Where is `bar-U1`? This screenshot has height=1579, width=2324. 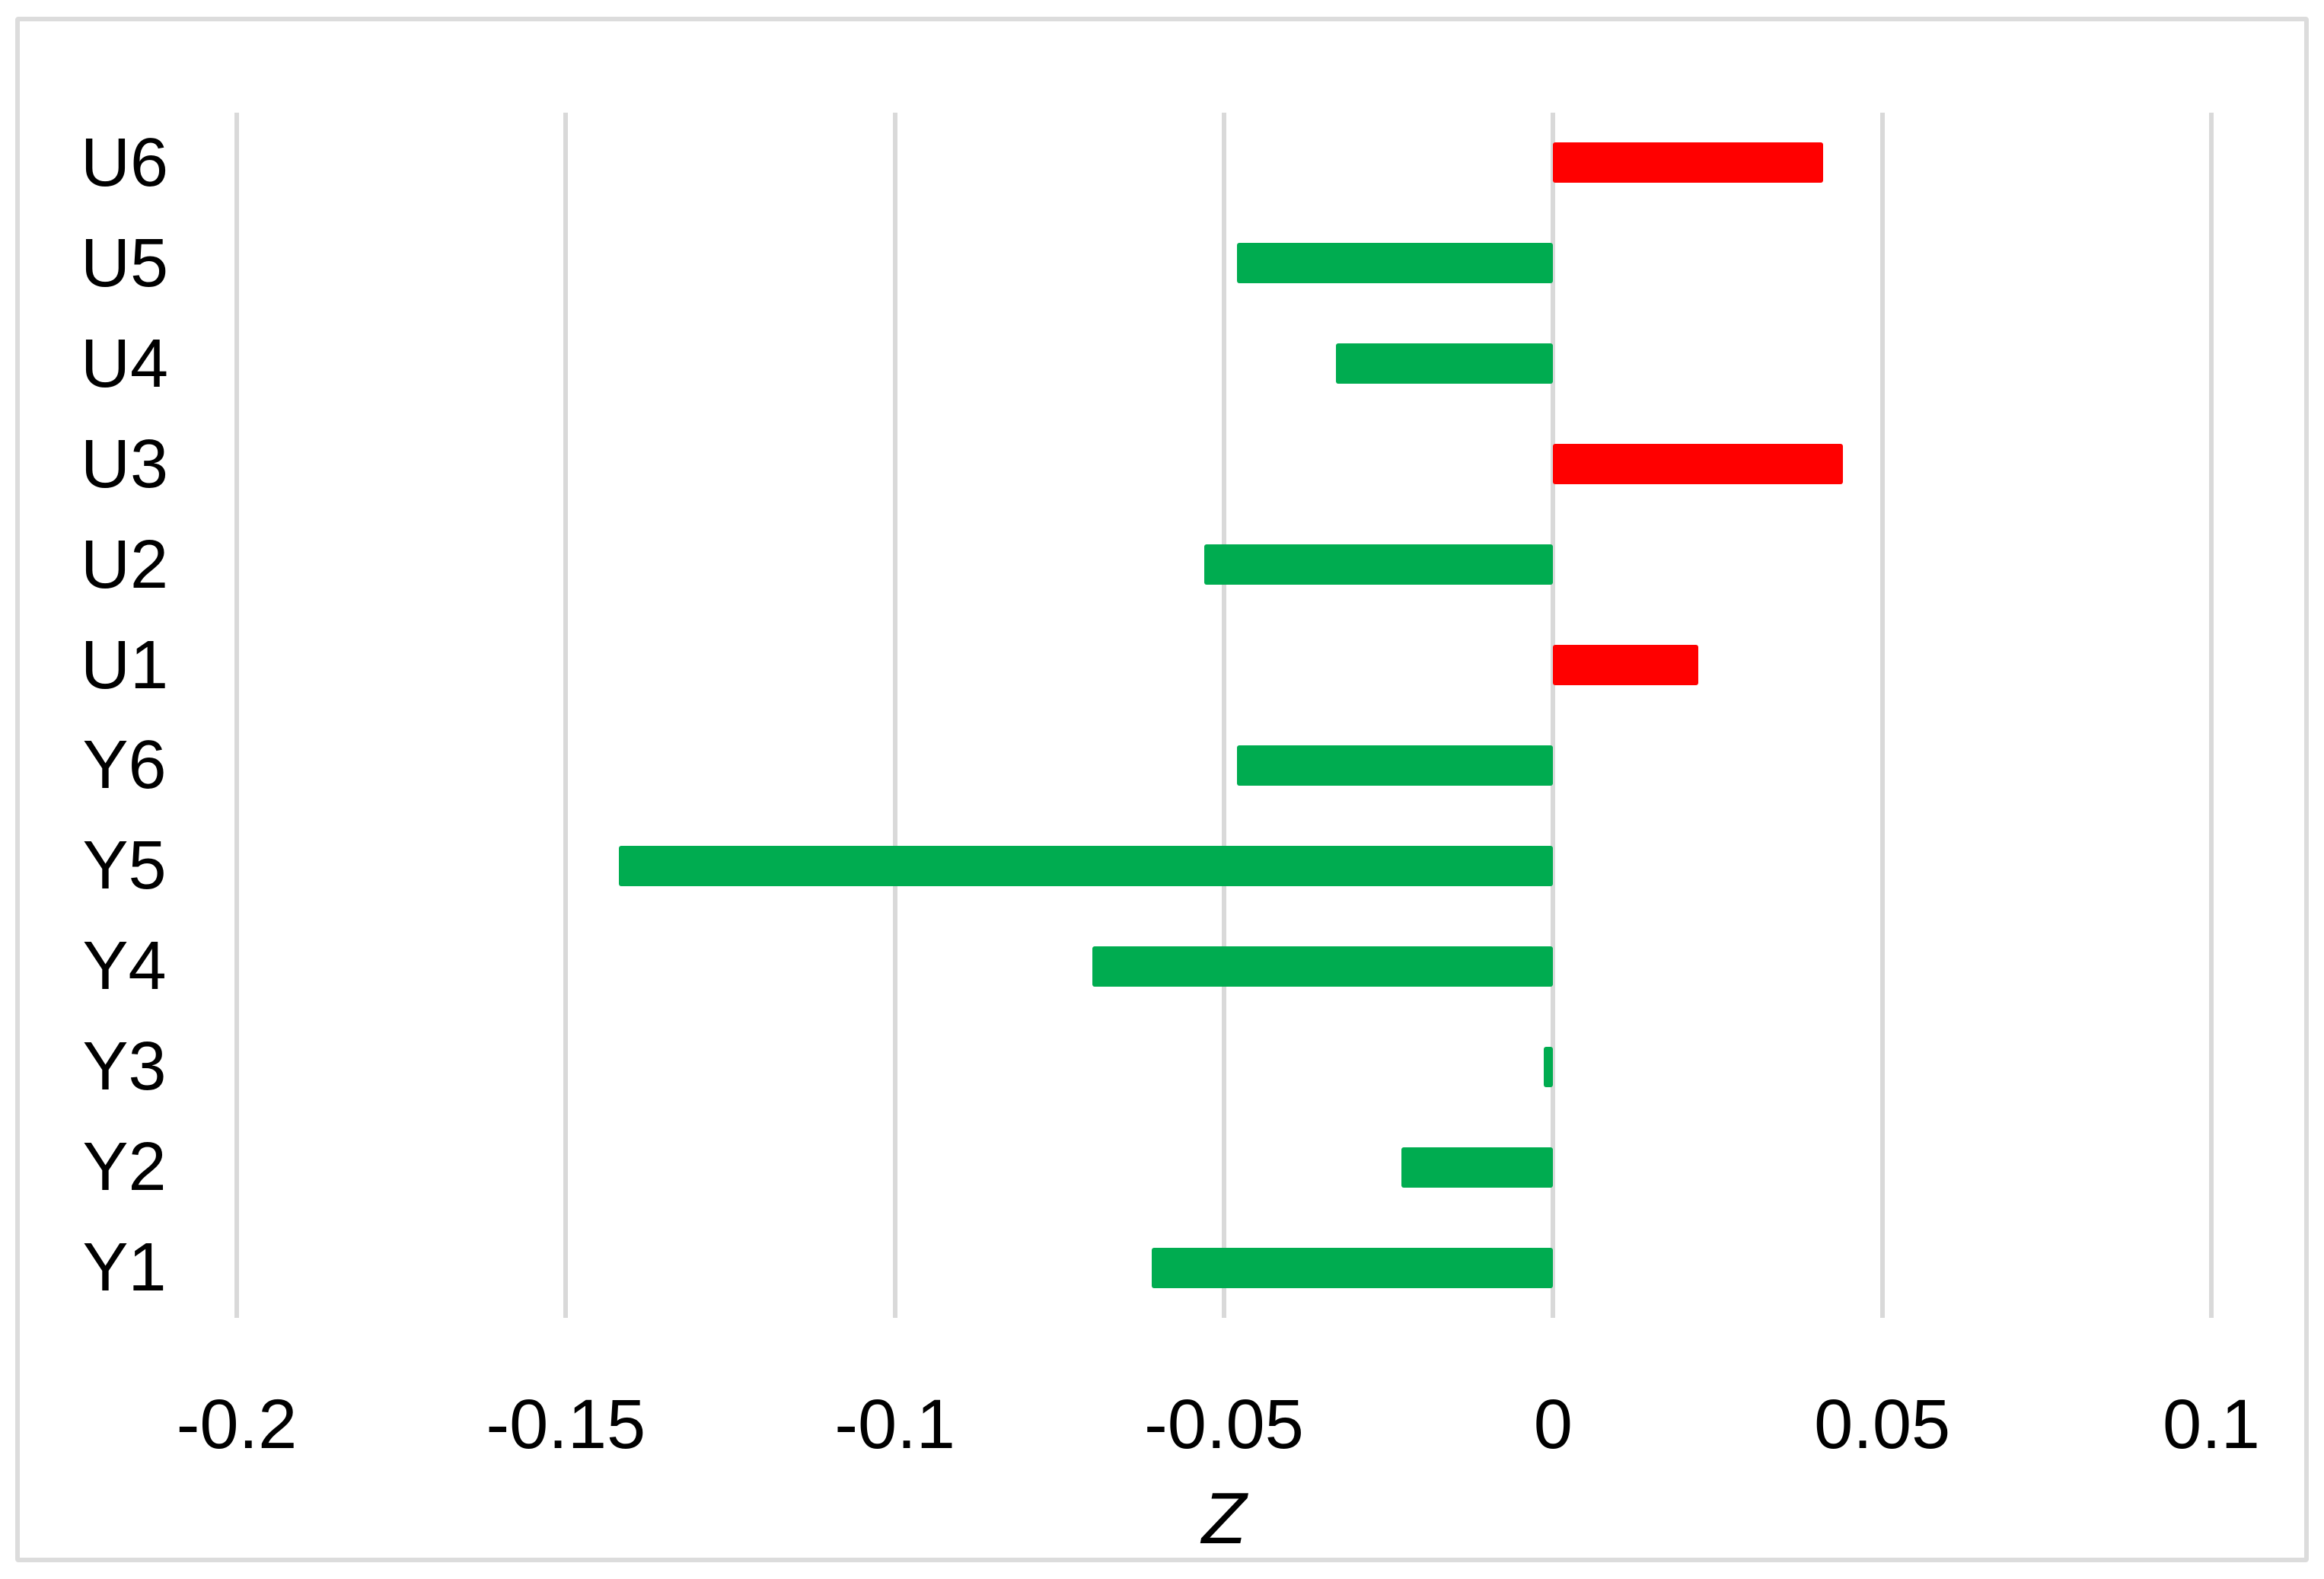
bar-U1 is located at coordinates (1625, 665).